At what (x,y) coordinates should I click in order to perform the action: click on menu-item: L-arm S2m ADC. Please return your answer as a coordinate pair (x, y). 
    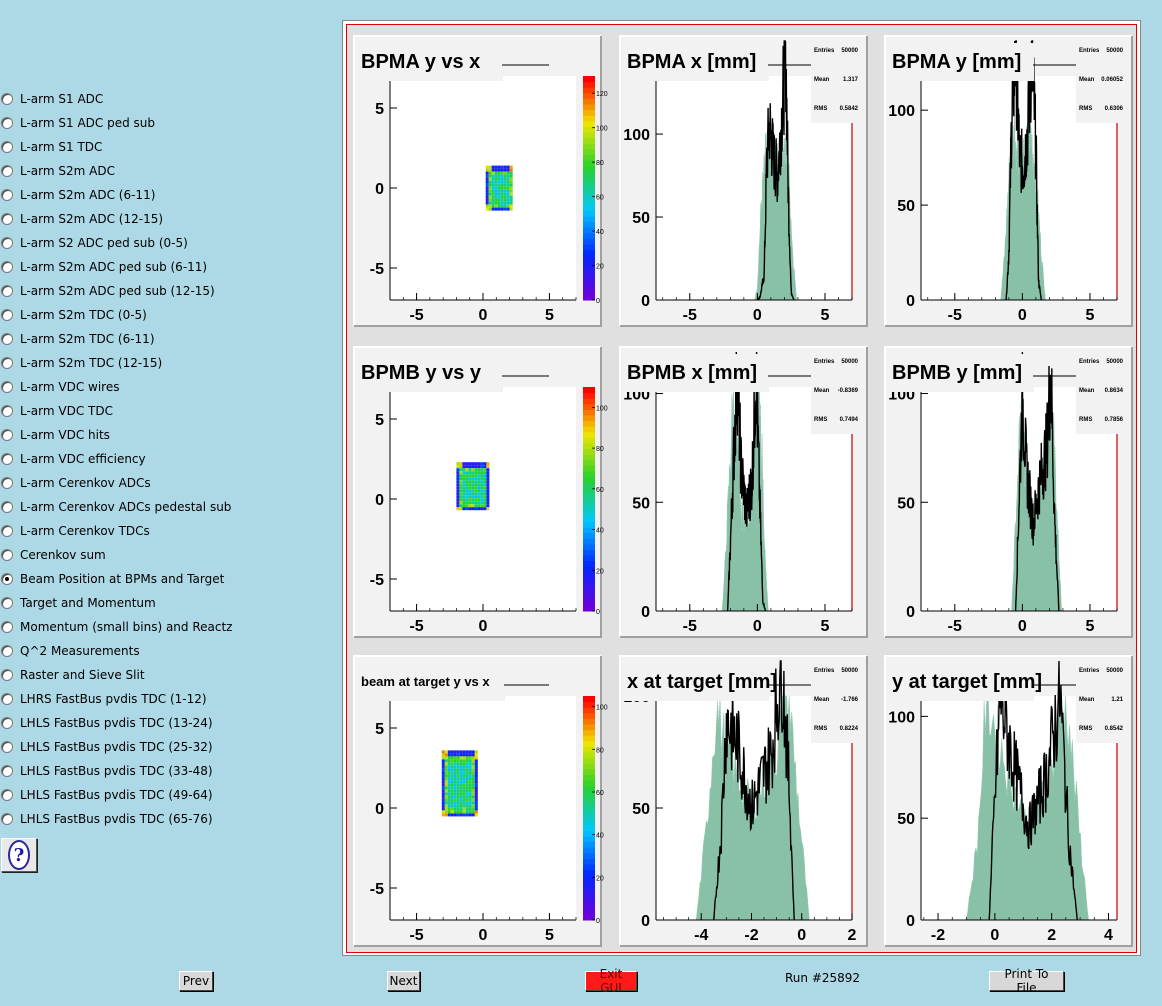
    Looking at the image, I should click on (165, 171).